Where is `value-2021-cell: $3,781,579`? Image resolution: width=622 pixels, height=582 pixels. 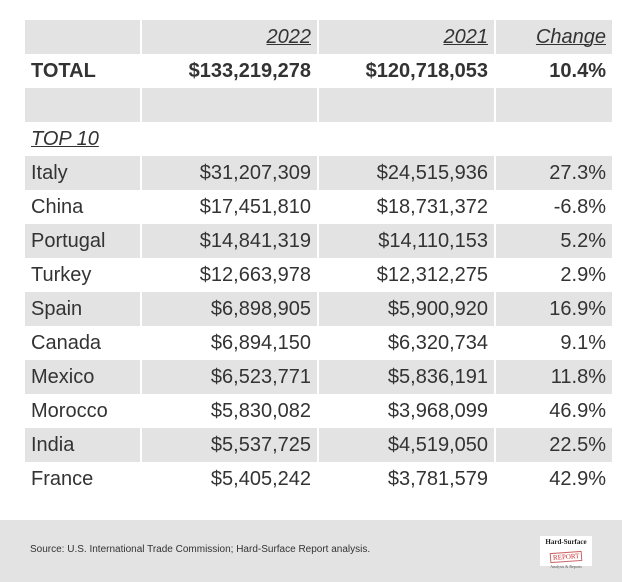
value-2021-cell: $3,781,579 is located at coordinates (437, 478).